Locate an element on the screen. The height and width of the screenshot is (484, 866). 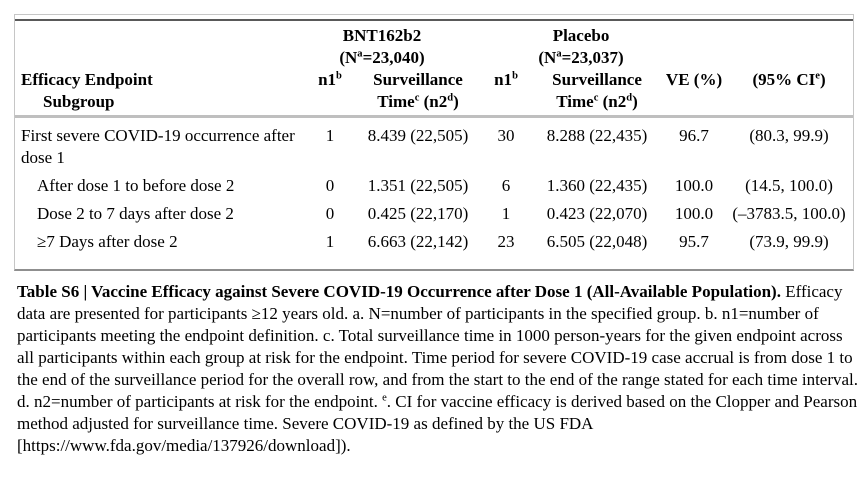
group-name-bnt162b2: BNT162b2 is located at coordinates (382, 35).